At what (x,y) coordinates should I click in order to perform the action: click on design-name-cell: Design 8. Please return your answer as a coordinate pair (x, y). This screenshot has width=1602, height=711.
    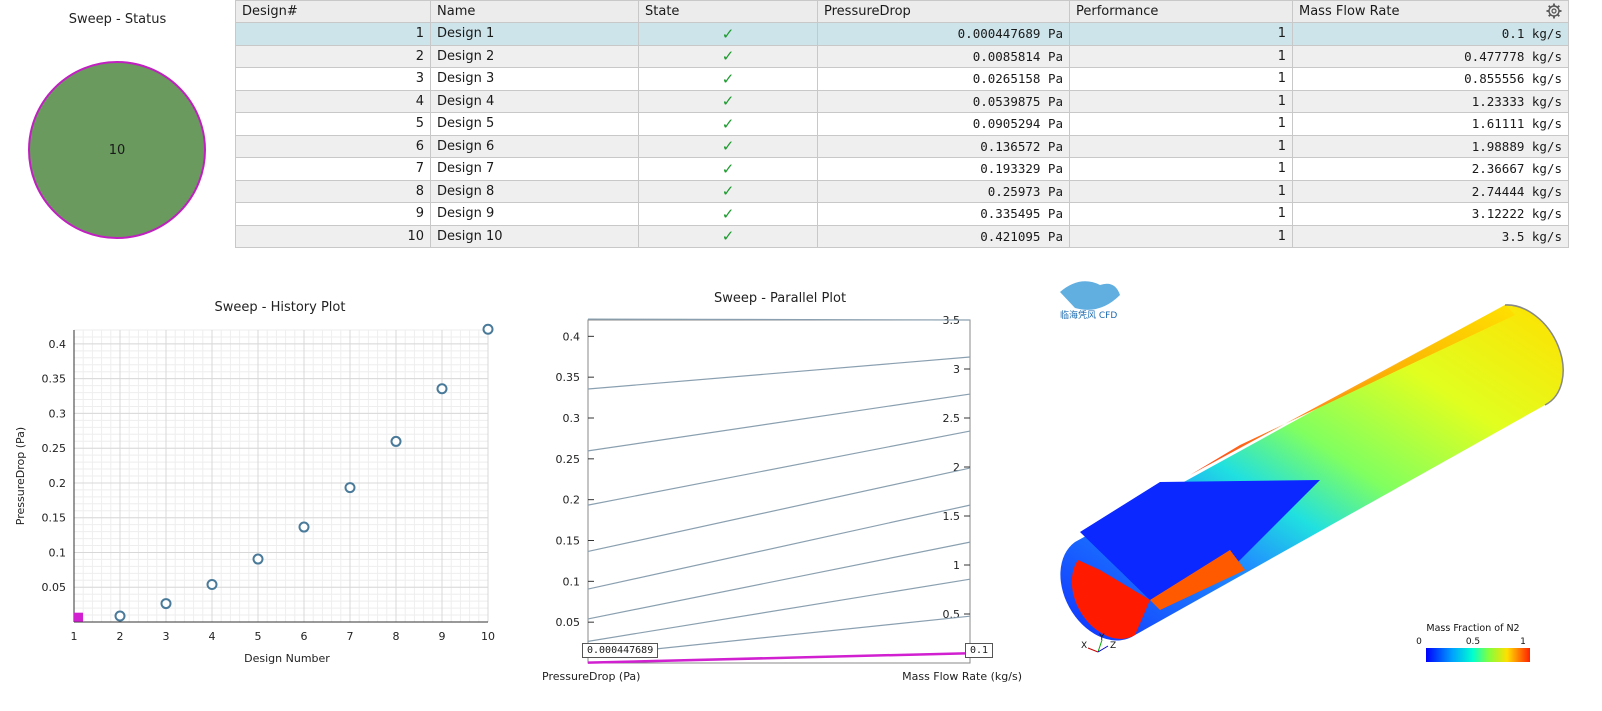
    Looking at the image, I should click on (534, 191).